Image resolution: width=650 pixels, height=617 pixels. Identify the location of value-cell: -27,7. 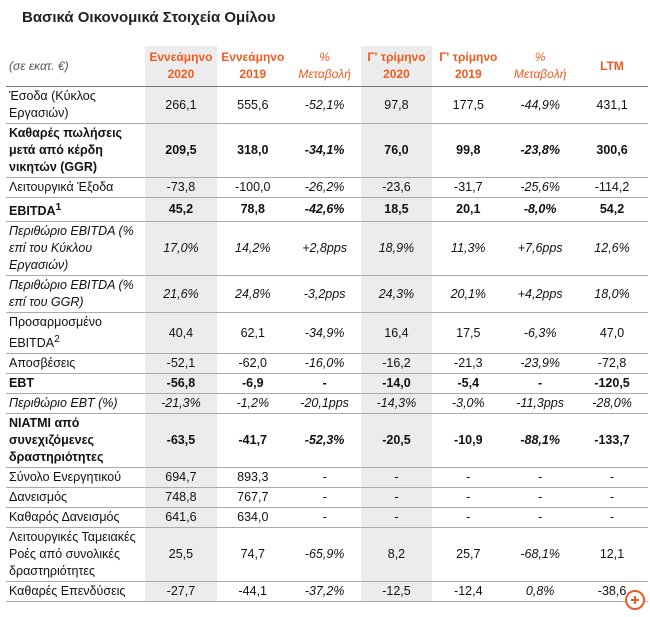
(181, 592).